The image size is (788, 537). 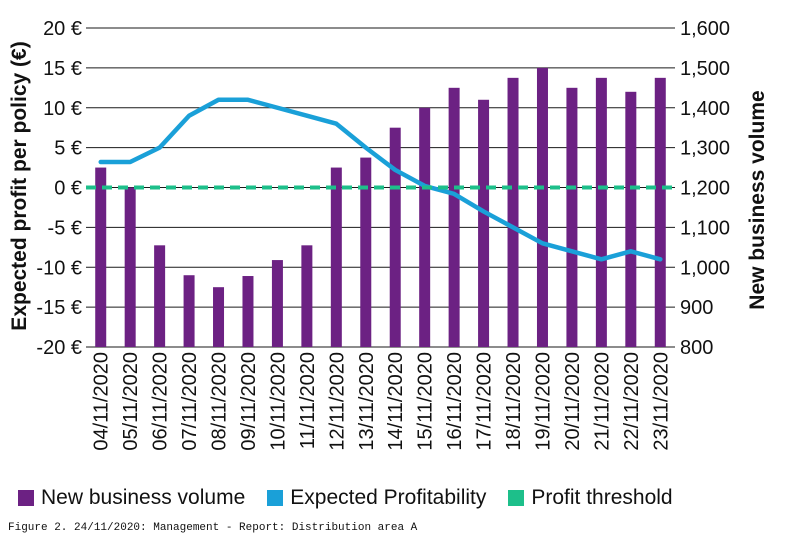 I want to click on legend-item-threshold: Profit threshold, so click(x=590, y=498).